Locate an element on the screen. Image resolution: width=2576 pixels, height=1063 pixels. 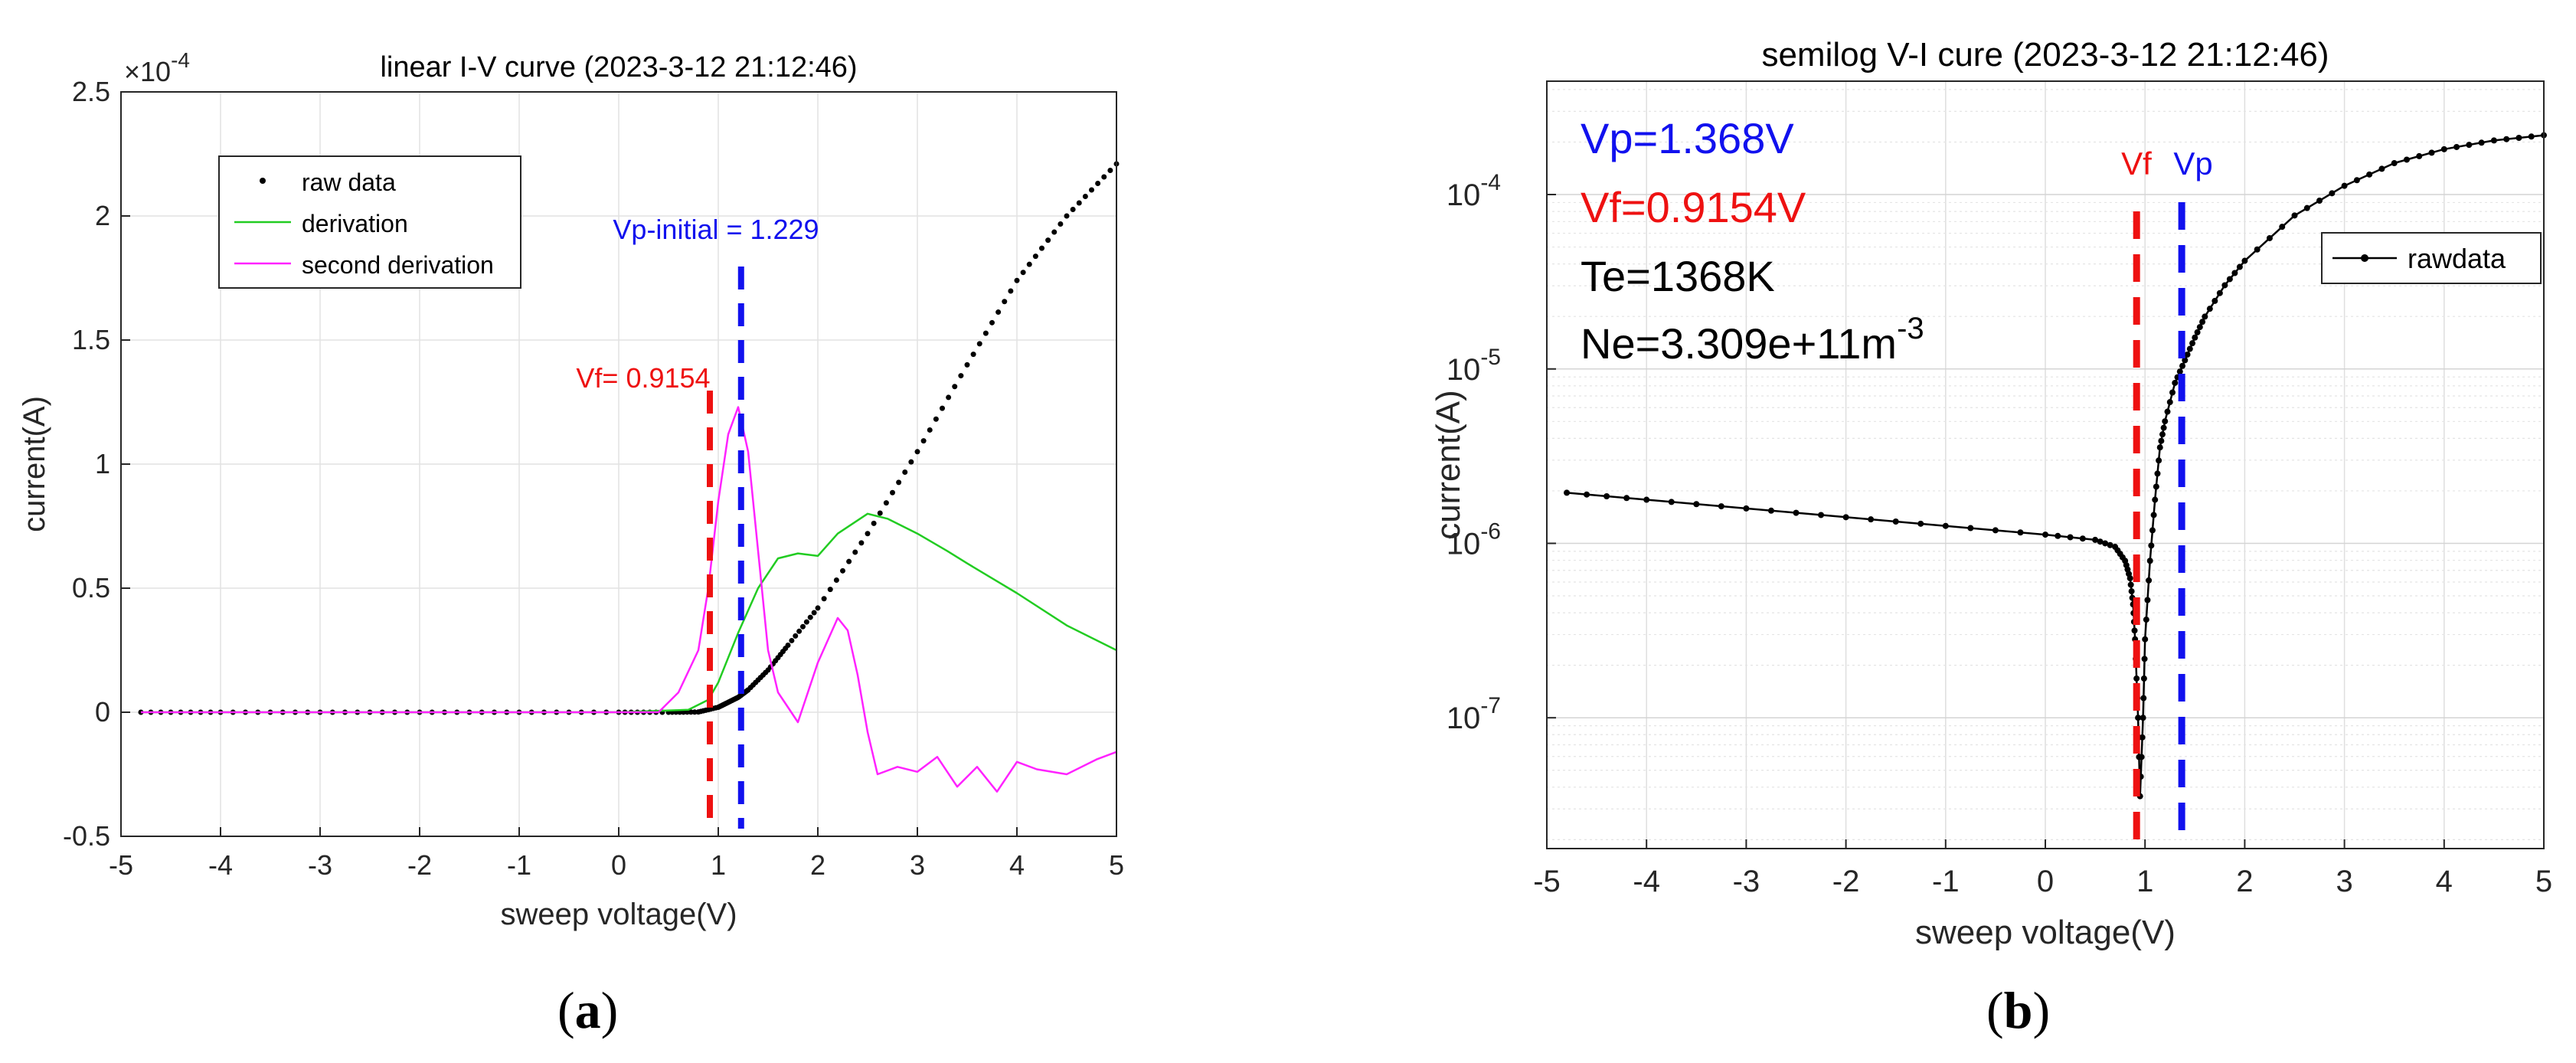
tick-label-y-a: 1.5 is located at coordinates (91, 339).